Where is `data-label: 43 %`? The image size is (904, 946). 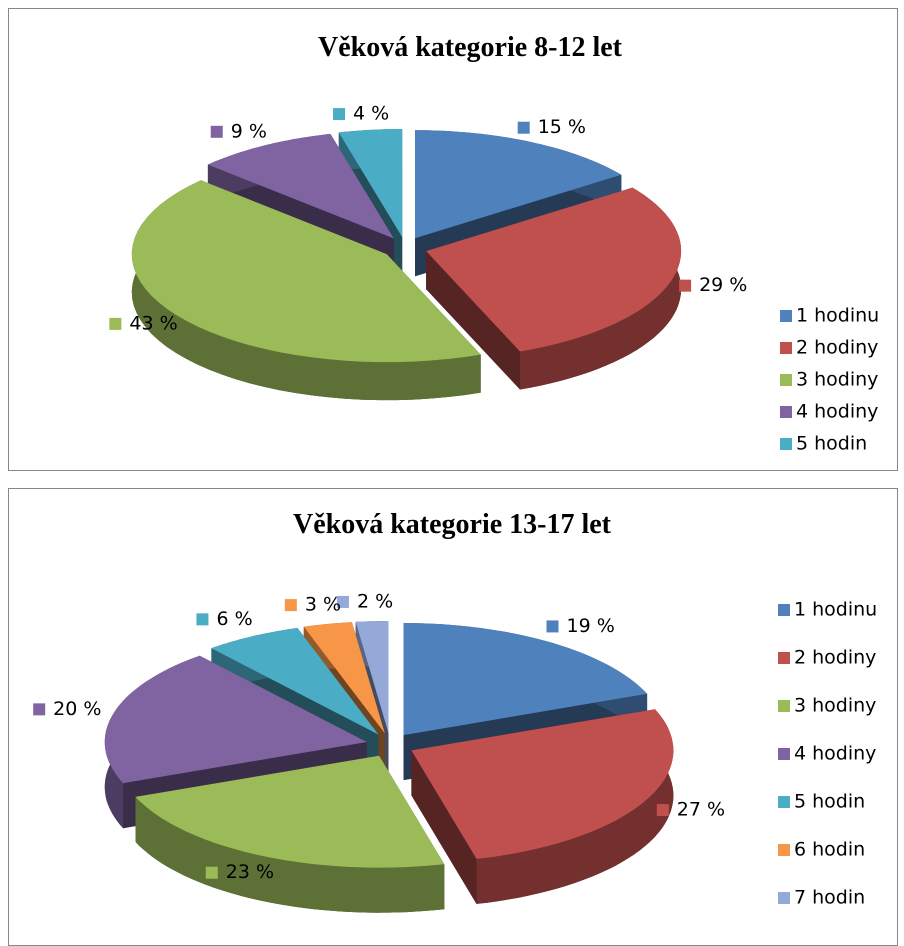 data-label: 43 % is located at coordinates (153, 323).